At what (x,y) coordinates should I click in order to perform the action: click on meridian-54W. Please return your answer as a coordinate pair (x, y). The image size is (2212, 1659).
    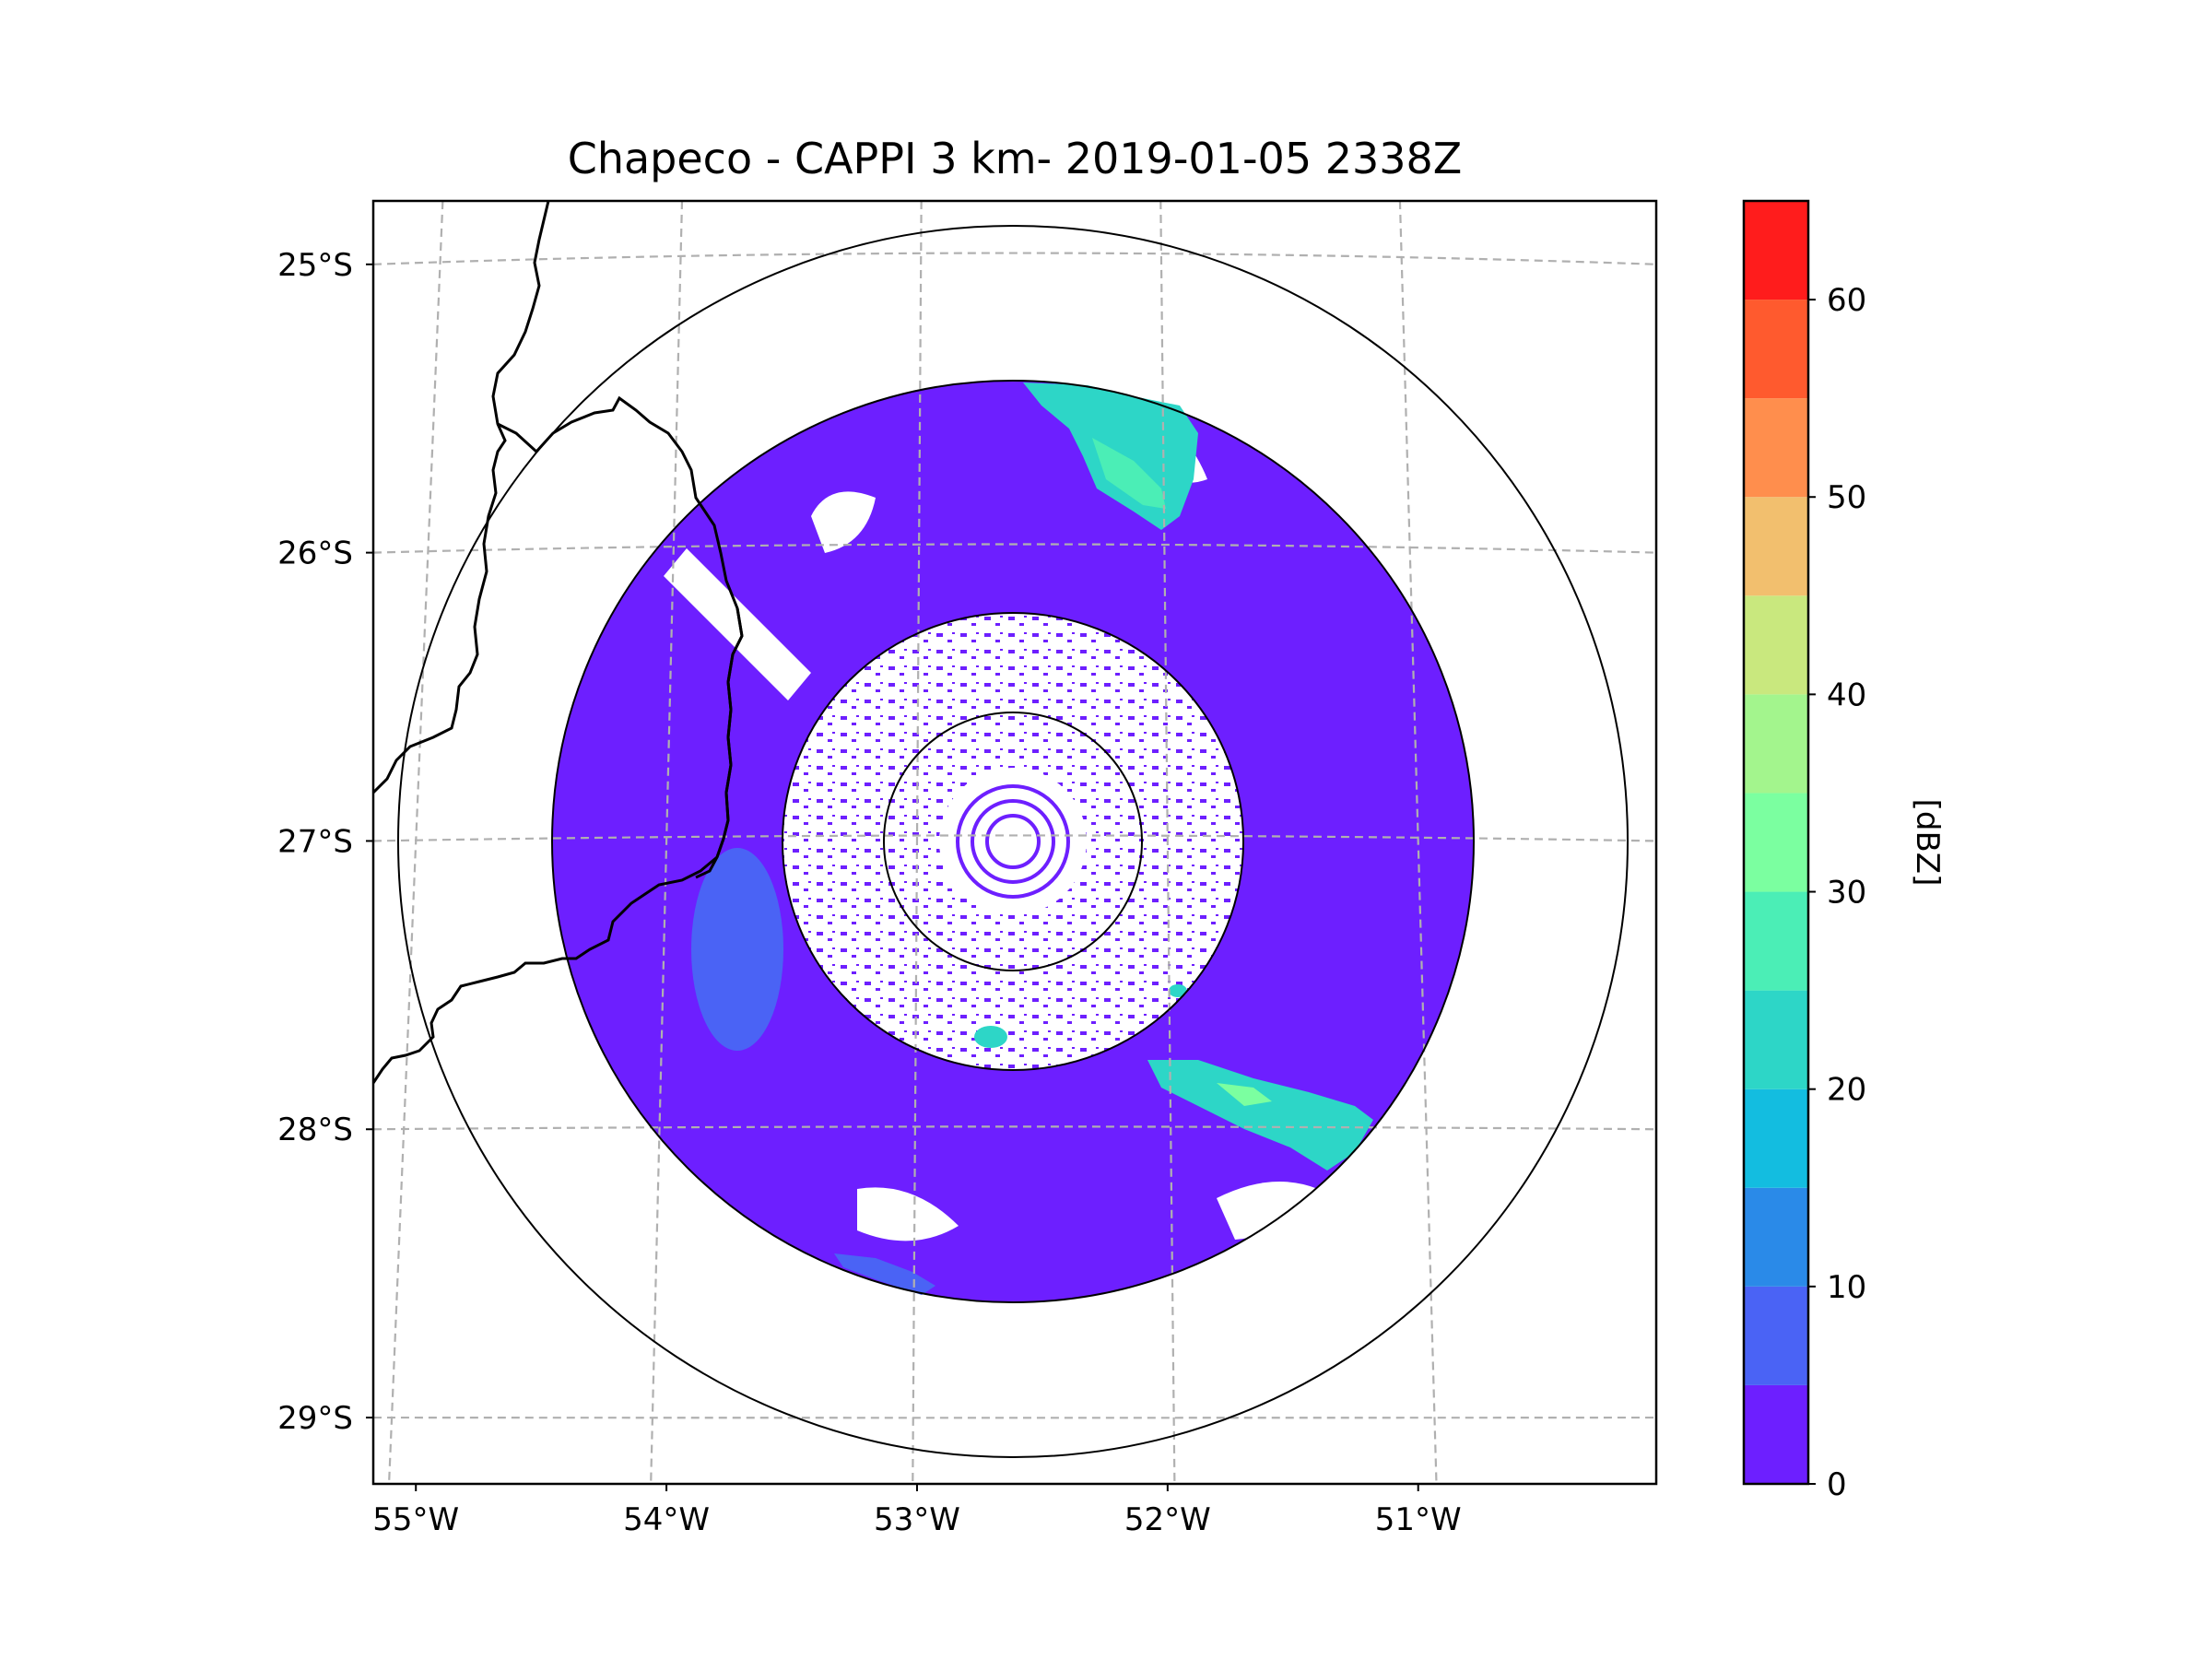
    Looking at the image, I should click on (667, 842).